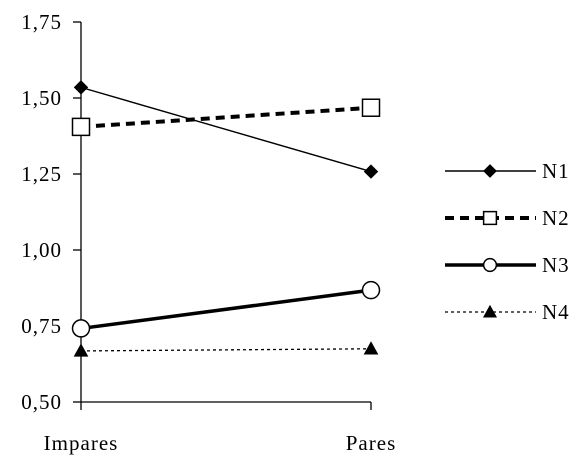 The image size is (576, 467). I want to click on y-tick-label: 1,50, so click(41, 98).